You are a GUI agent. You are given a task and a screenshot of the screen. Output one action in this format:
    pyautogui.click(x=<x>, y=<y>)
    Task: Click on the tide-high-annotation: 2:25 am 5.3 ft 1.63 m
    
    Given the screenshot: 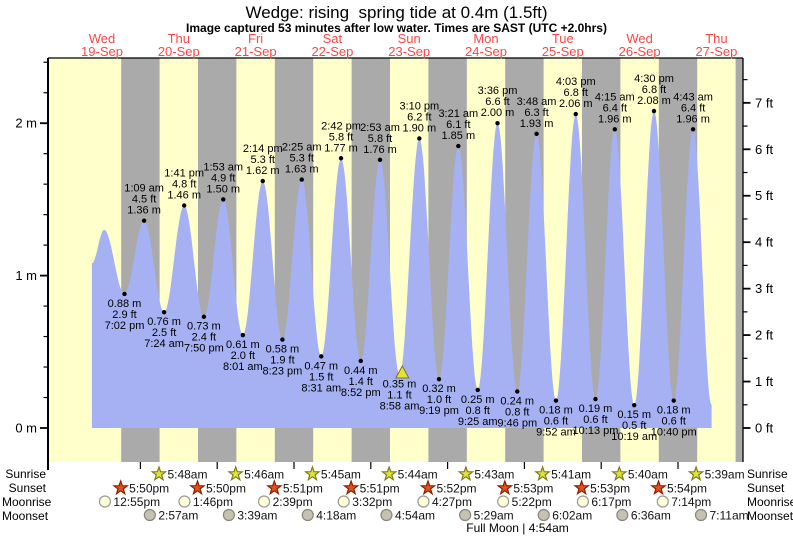 What is the action you would take?
    pyautogui.click(x=302, y=159)
    